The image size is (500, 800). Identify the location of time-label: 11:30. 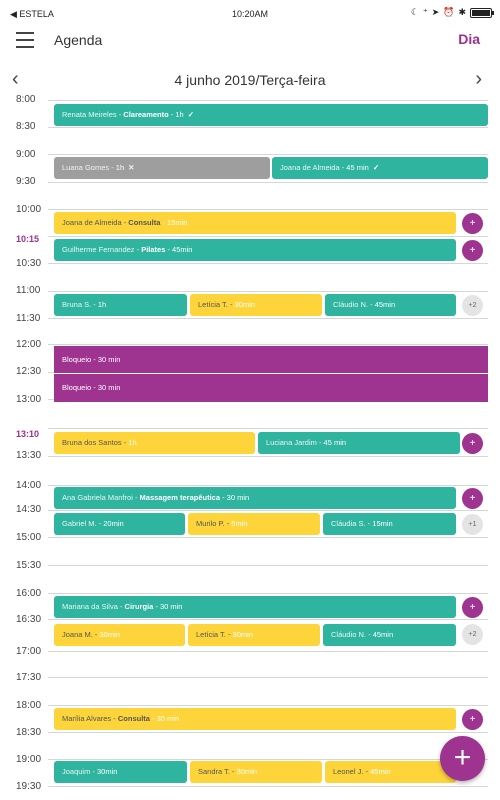
(28, 318).